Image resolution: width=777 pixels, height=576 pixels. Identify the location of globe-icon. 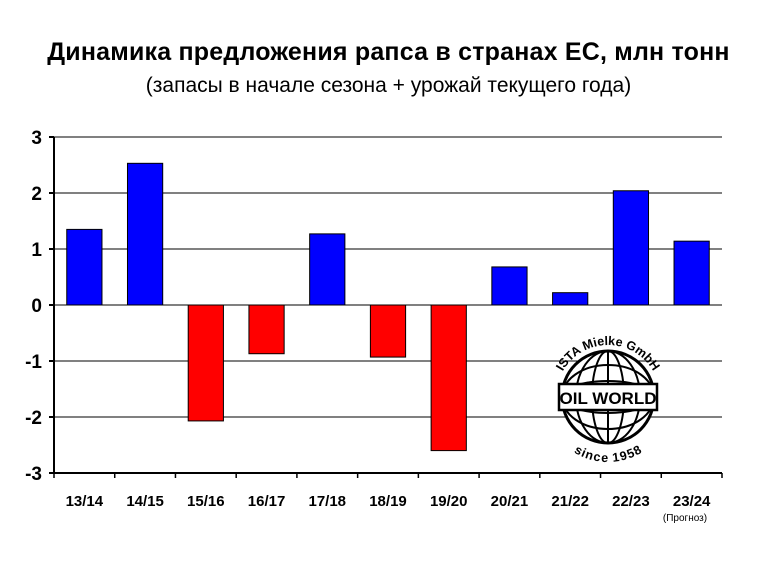
(608, 397).